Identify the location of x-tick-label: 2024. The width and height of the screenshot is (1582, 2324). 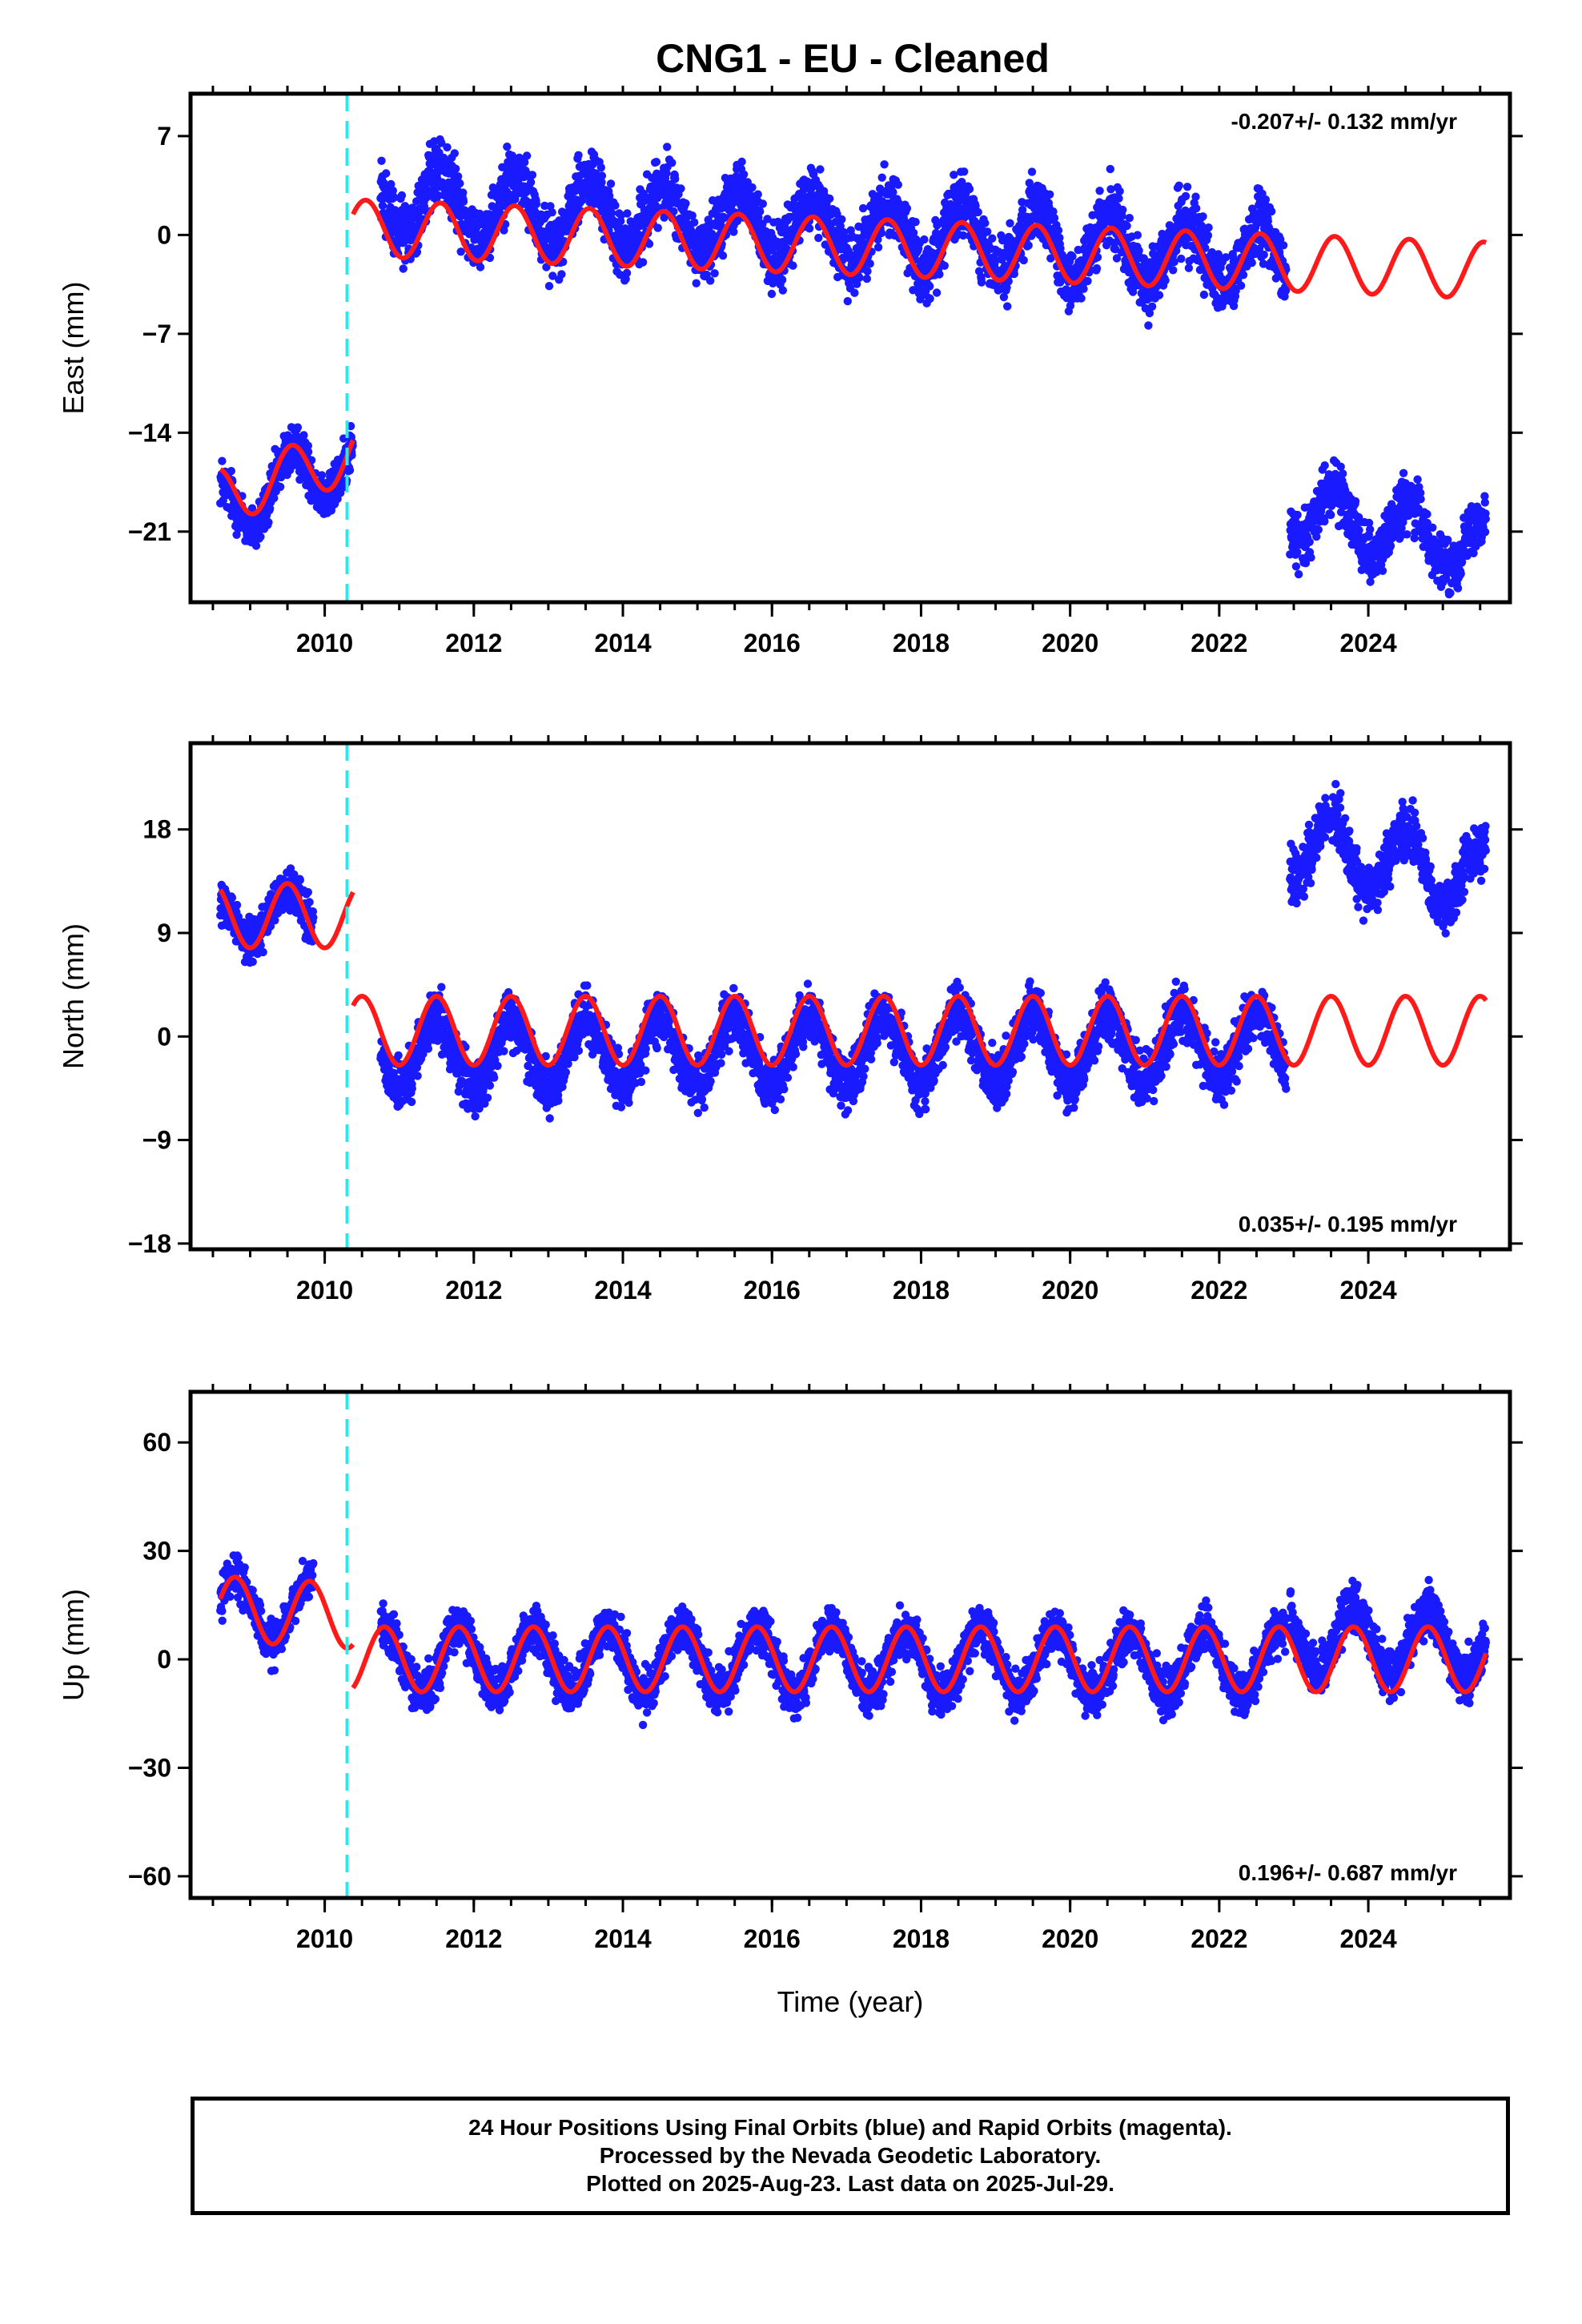
(1368, 643).